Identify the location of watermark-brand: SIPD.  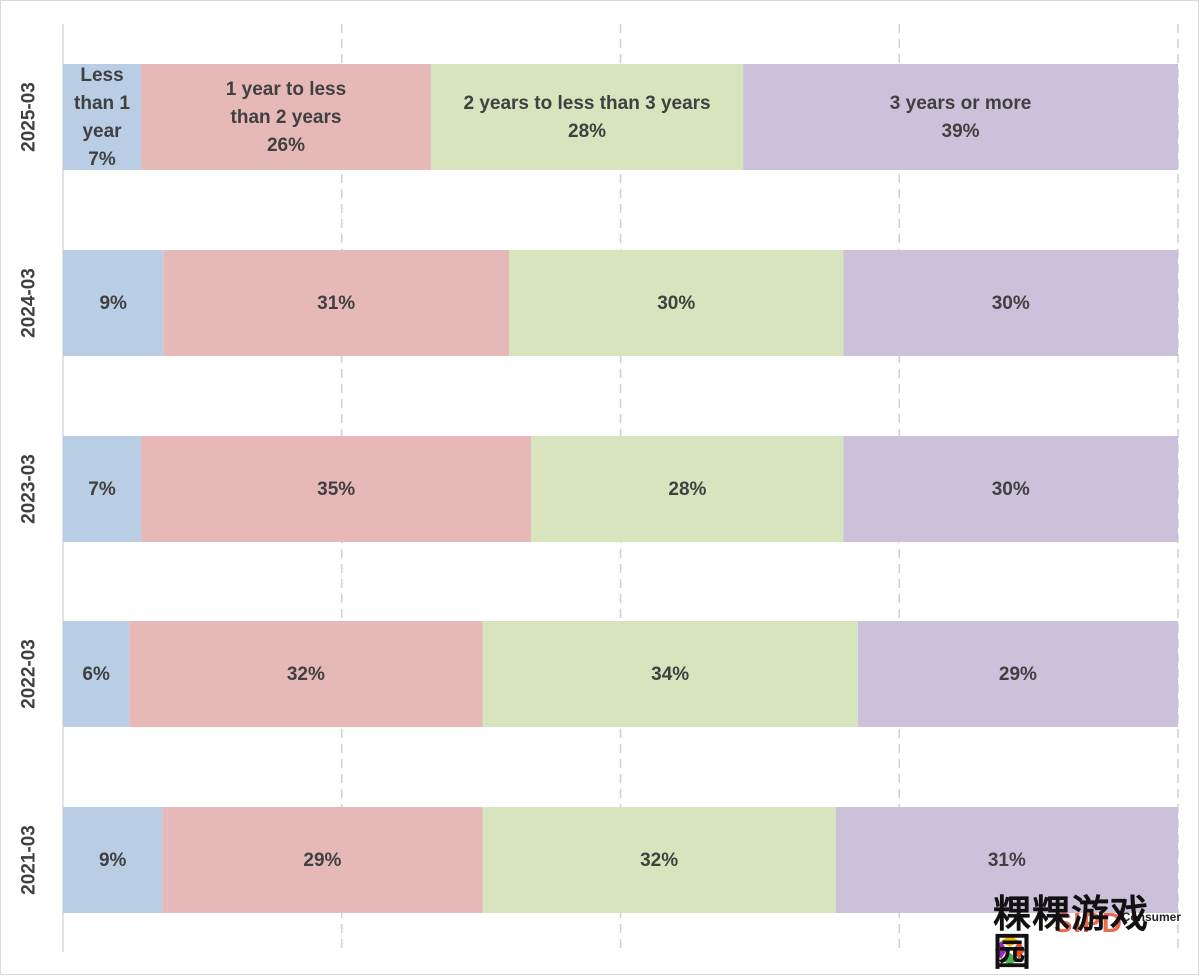
(1088, 922).